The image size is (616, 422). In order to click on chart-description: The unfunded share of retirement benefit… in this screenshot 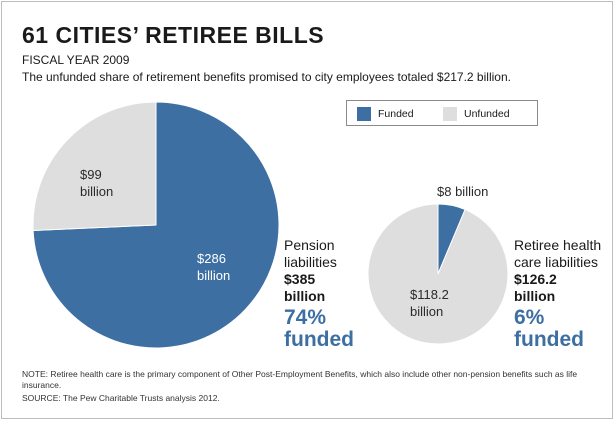, I will do `click(266, 77)`.